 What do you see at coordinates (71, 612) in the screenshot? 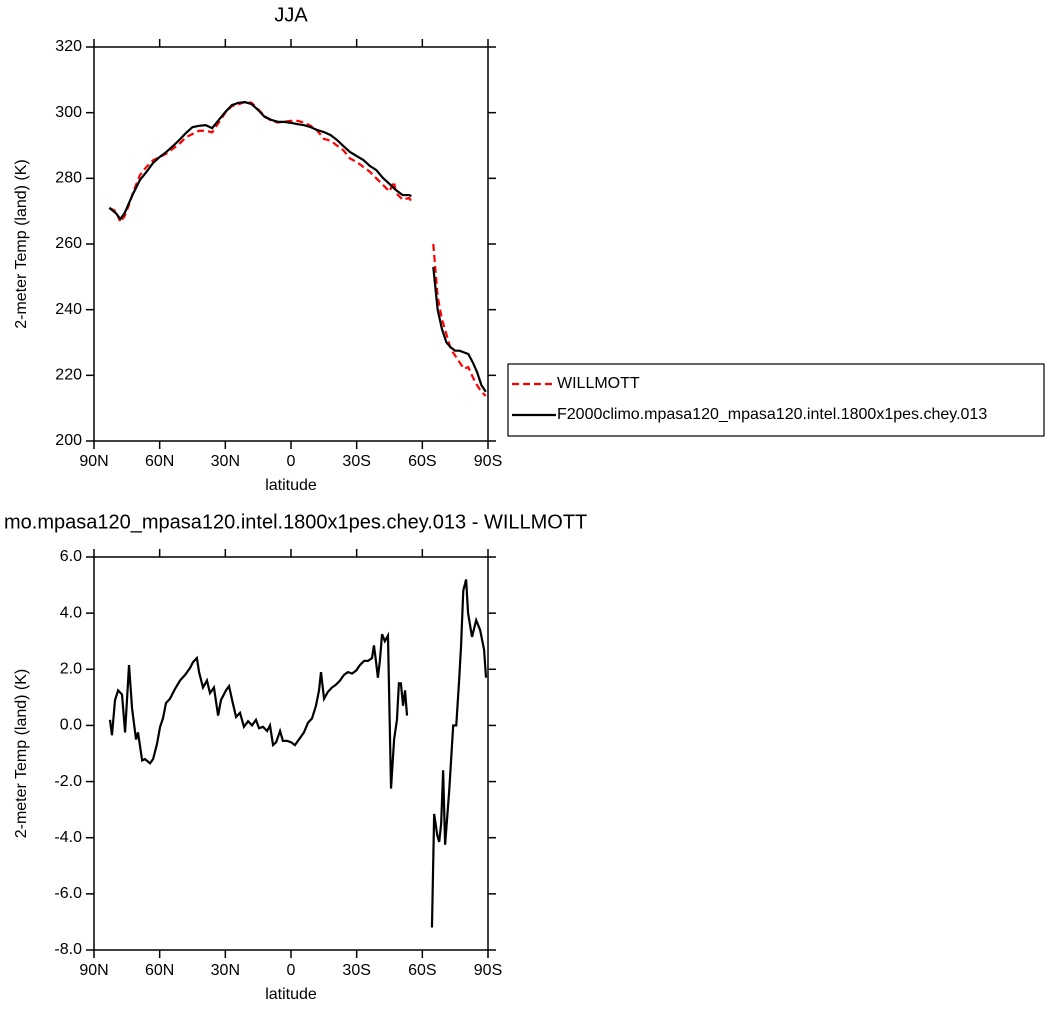
I see `y-tick-label: 4.0` at bounding box center [71, 612].